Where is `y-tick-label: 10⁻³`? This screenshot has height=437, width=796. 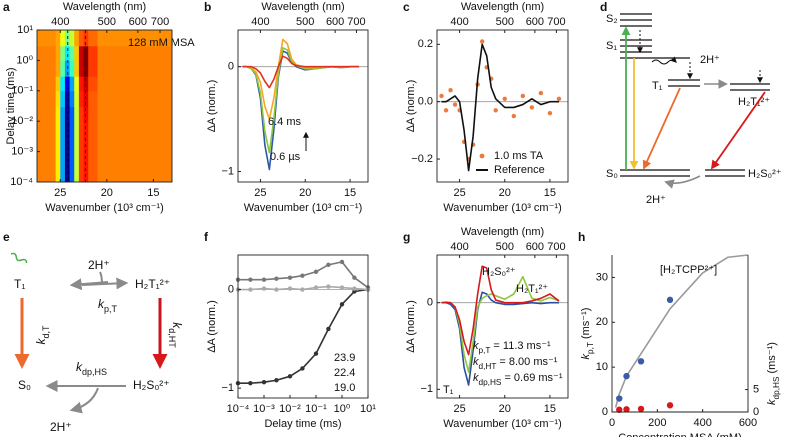 y-tick-label: 10⁻³ is located at coordinates (22, 152).